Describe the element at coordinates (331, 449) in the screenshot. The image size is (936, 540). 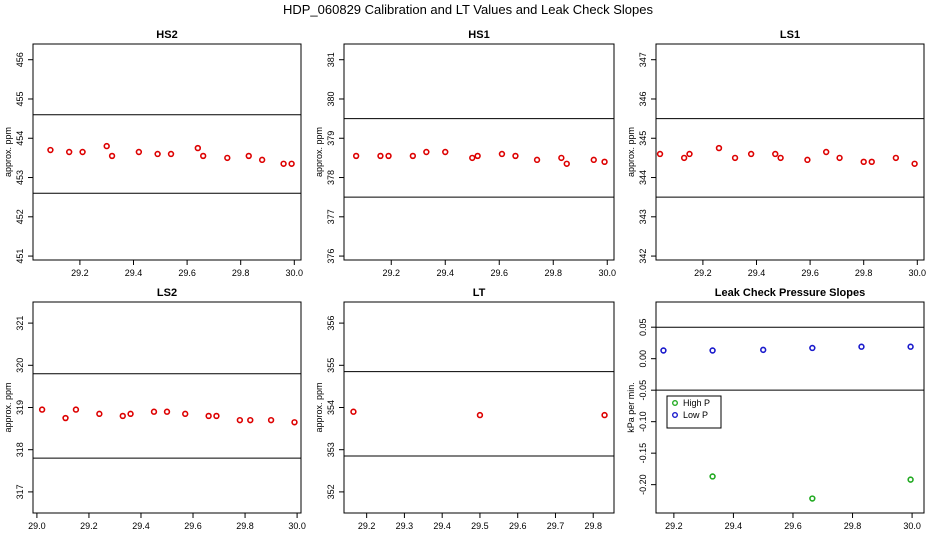
I see `y-tick-label: 353` at that location.